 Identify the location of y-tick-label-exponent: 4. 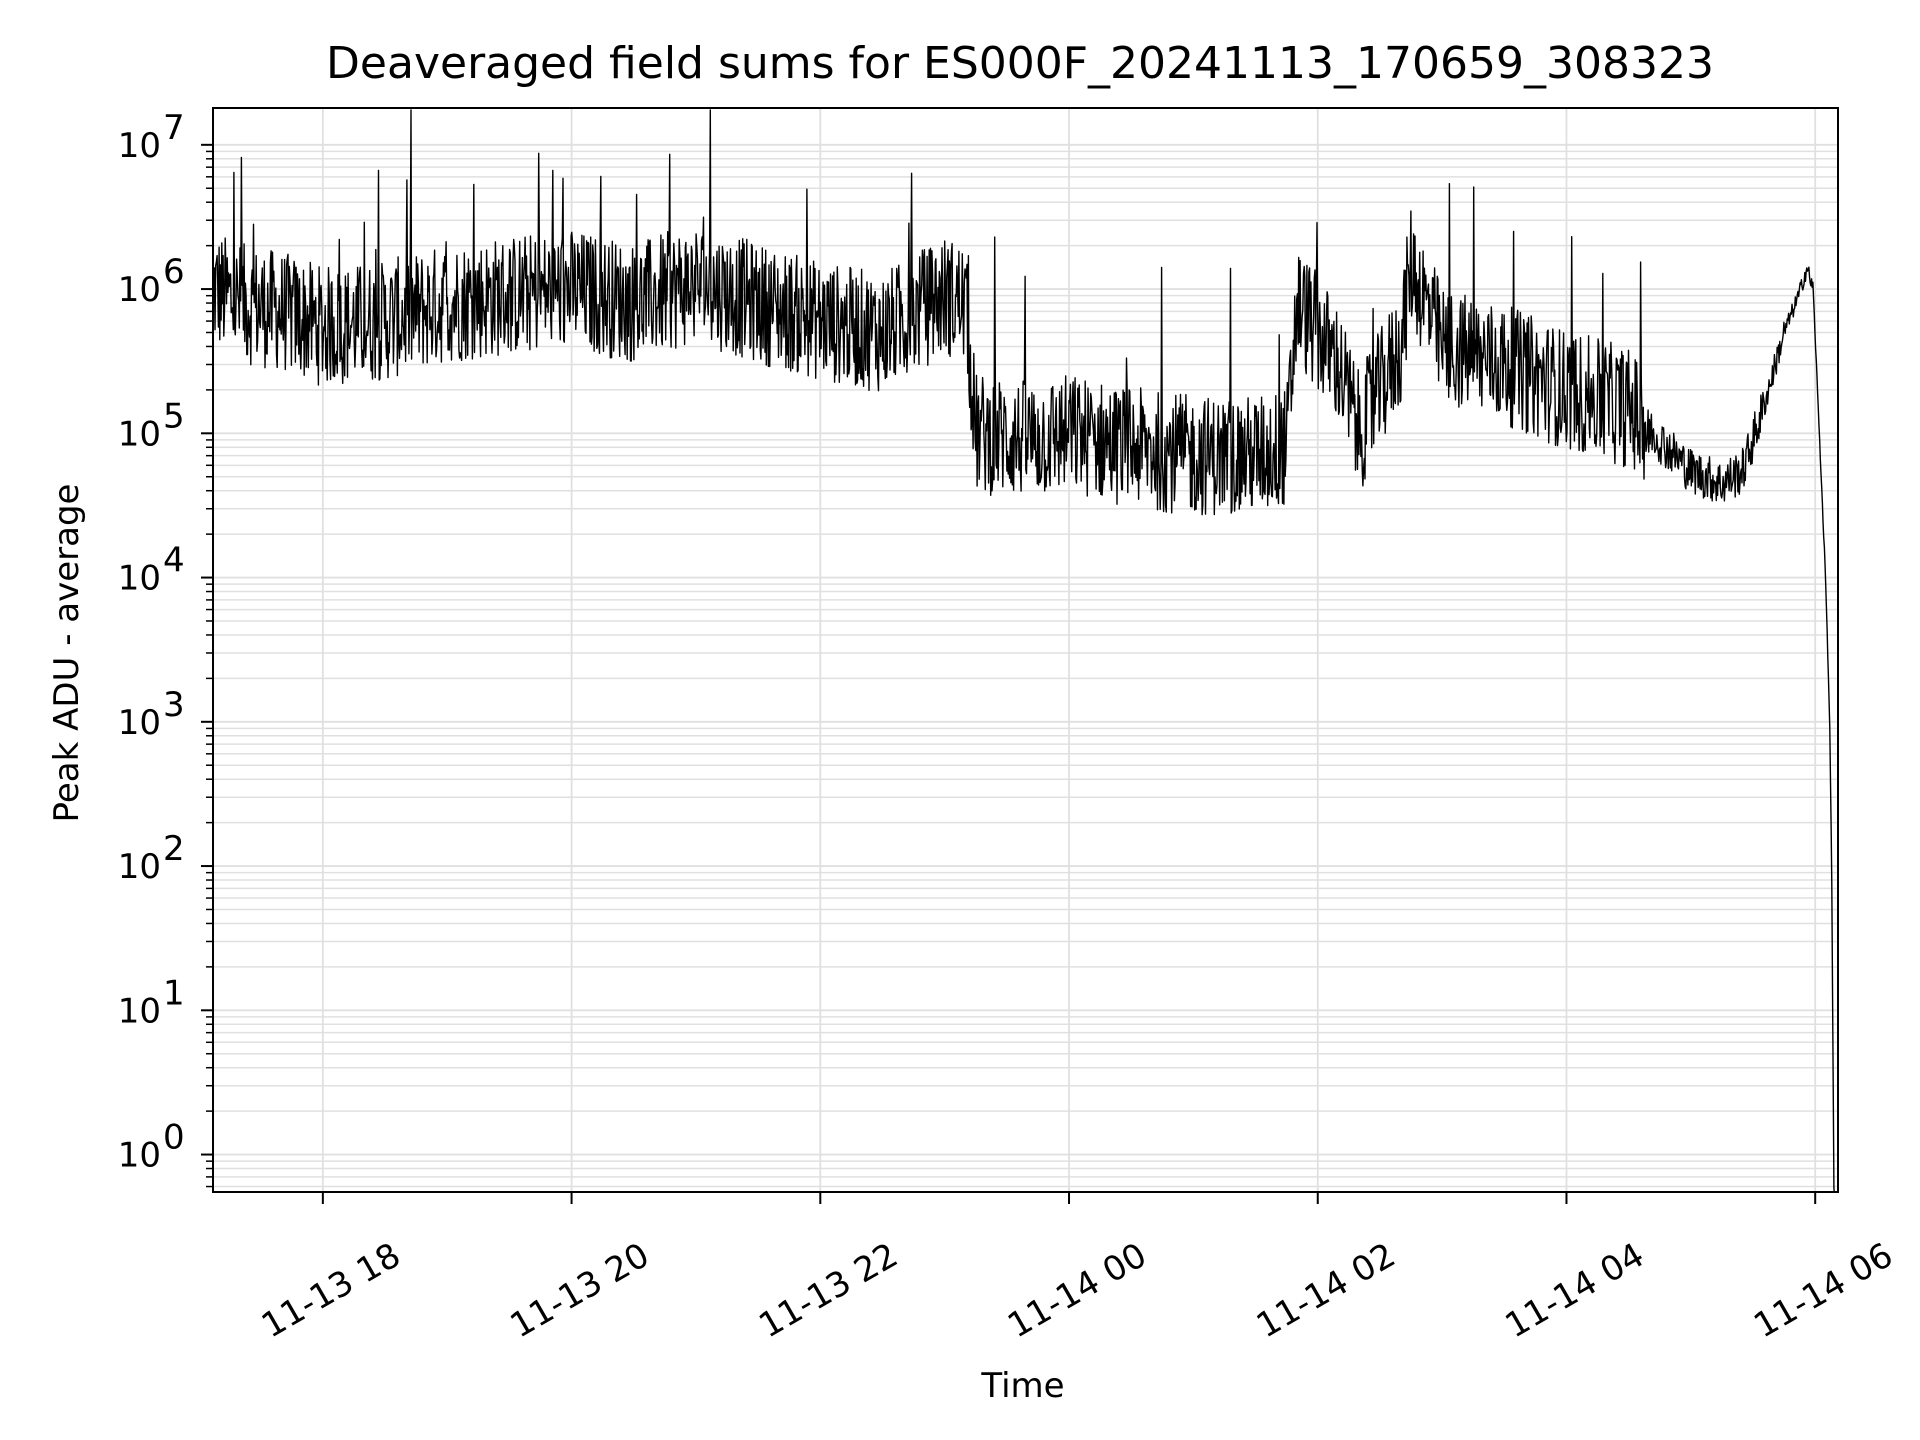
(174, 561).